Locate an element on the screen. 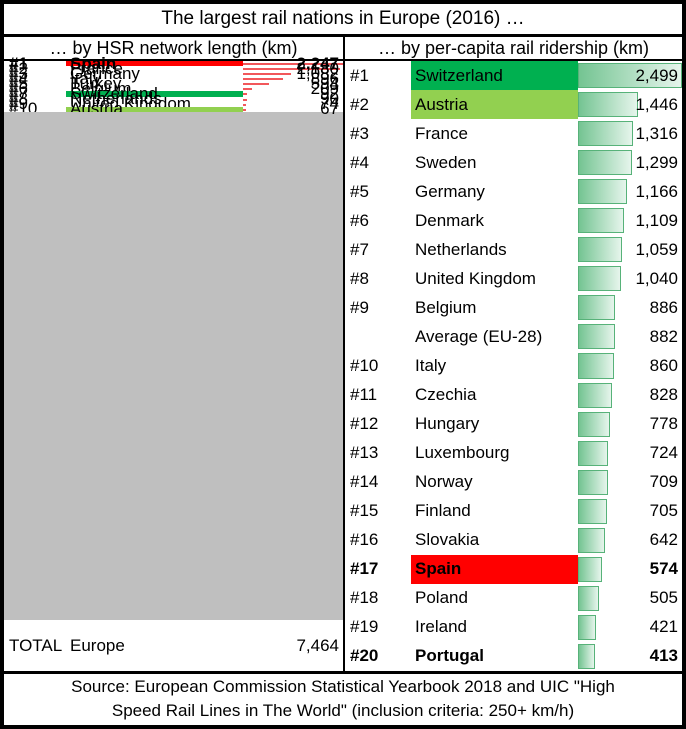 This screenshot has width=686, height=729. country-name: Germany is located at coordinates (450, 191).